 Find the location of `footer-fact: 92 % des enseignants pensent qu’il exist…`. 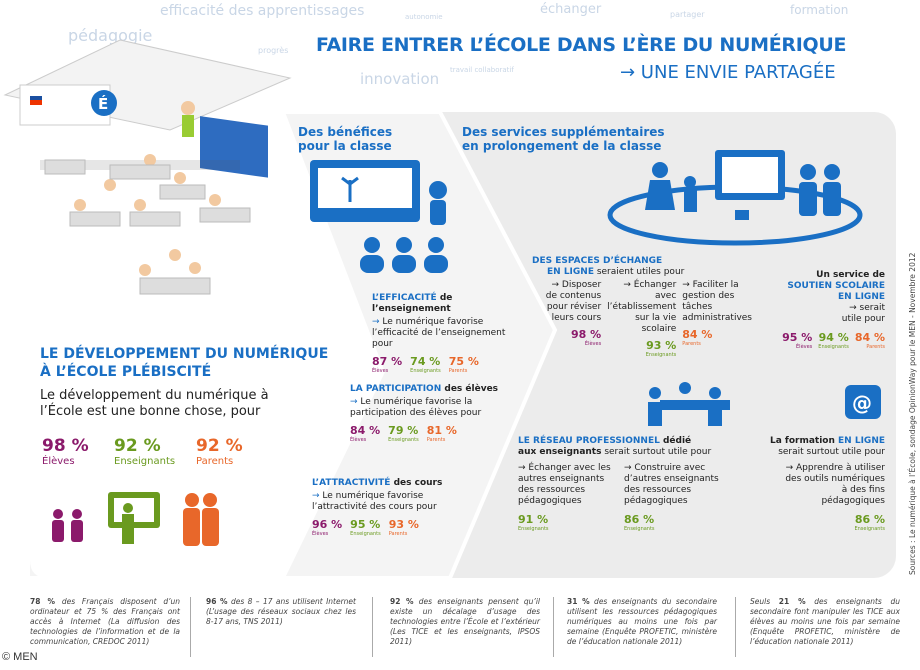

footer-fact: 92 % des enseignants pensent qu’il exist… is located at coordinates (465, 621).